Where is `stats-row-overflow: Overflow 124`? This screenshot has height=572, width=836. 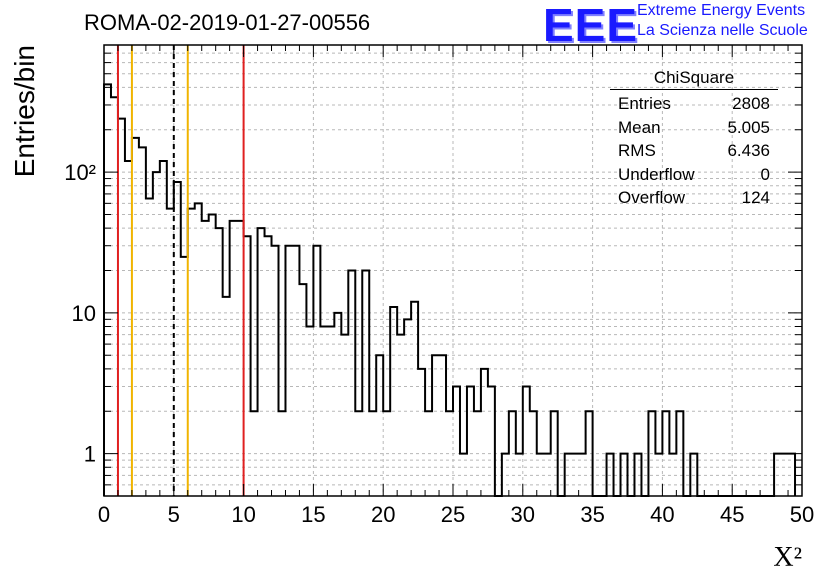
stats-row-overflow: Overflow 124 is located at coordinates (694, 198).